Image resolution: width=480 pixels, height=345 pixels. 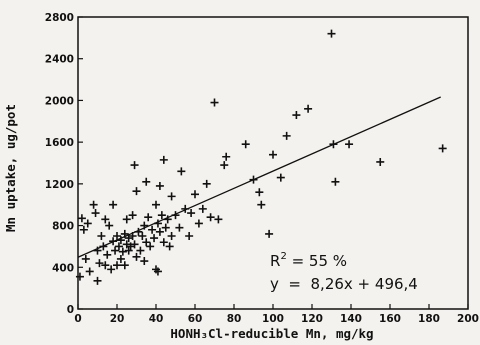 I want to click on r-squared-annotation: R2 = 55 %, so click(x=308, y=260).